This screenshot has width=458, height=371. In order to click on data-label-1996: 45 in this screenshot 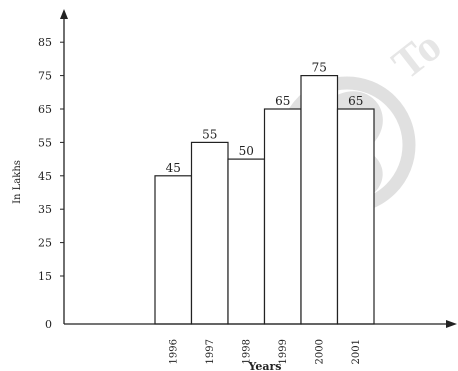, I will do `click(173, 168)`.